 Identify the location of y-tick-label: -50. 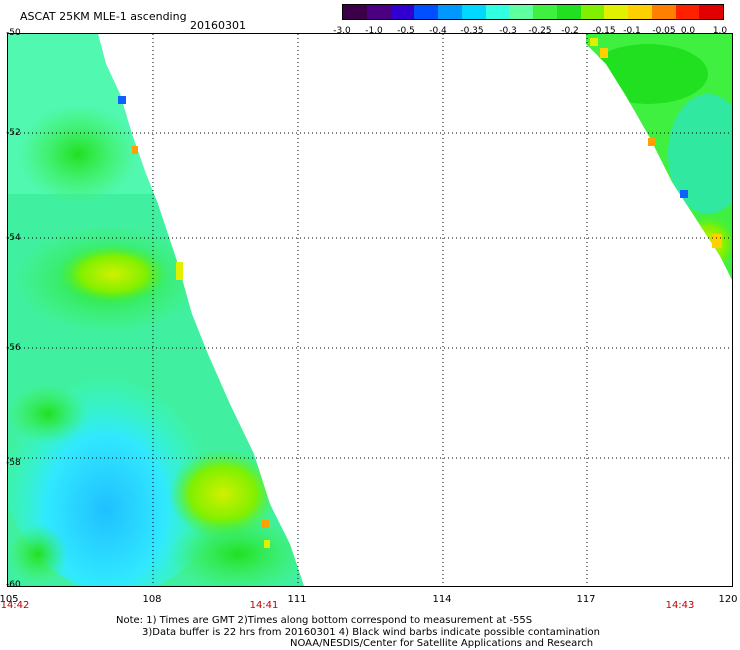
(13, 33).